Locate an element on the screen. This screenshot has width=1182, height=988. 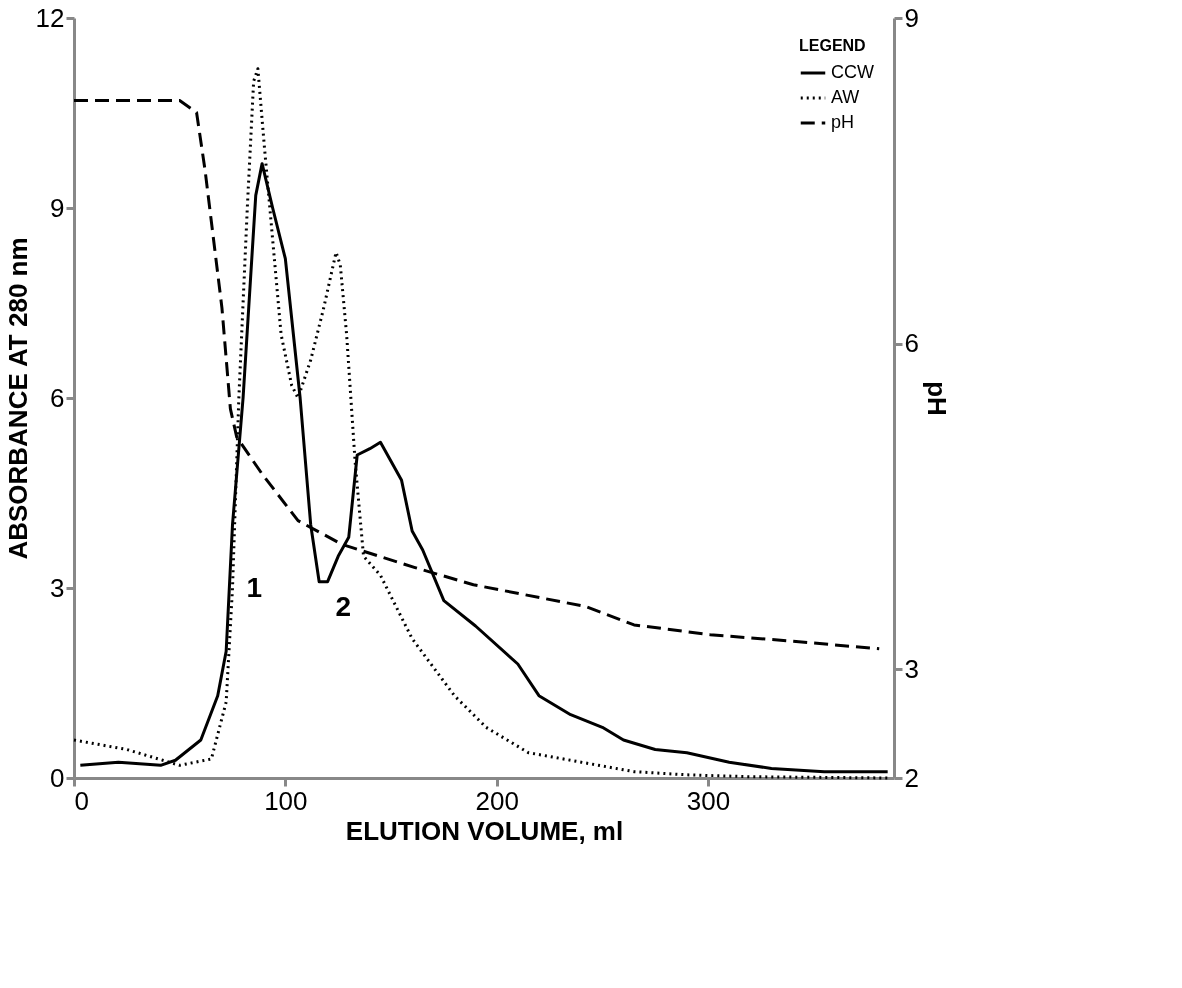
y-axis-title: ABSORBANCE AT 280 nm is located at coordinates (17, 398).